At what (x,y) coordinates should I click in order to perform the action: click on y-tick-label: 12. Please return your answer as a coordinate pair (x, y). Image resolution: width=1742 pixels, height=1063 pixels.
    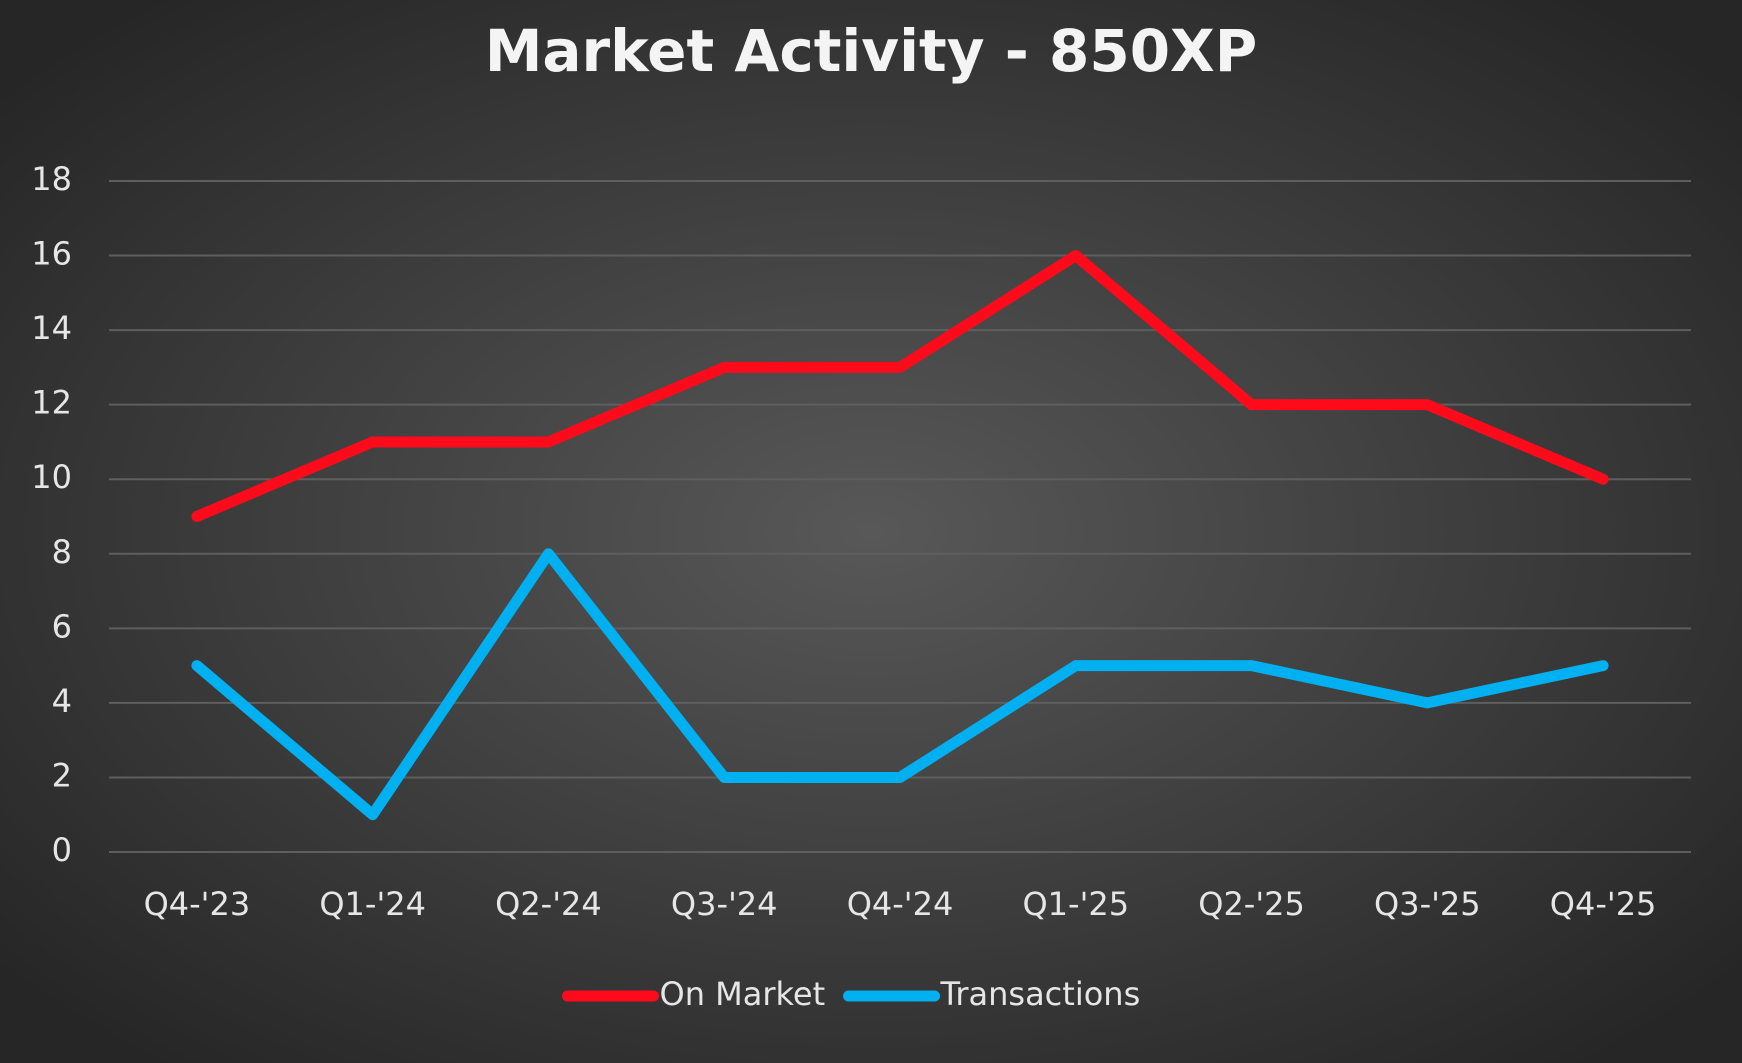
    Looking at the image, I should click on (51, 403).